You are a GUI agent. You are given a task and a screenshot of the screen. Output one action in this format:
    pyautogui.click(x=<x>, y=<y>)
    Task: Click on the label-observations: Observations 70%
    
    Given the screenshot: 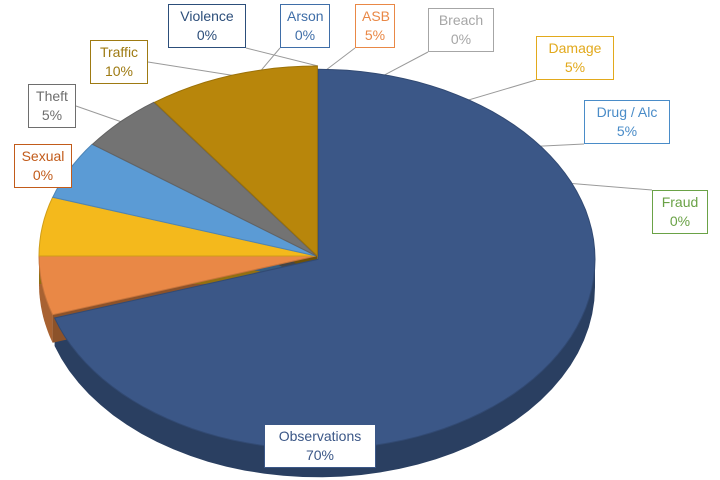 What is the action you would take?
    pyautogui.click(x=320, y=446)
    